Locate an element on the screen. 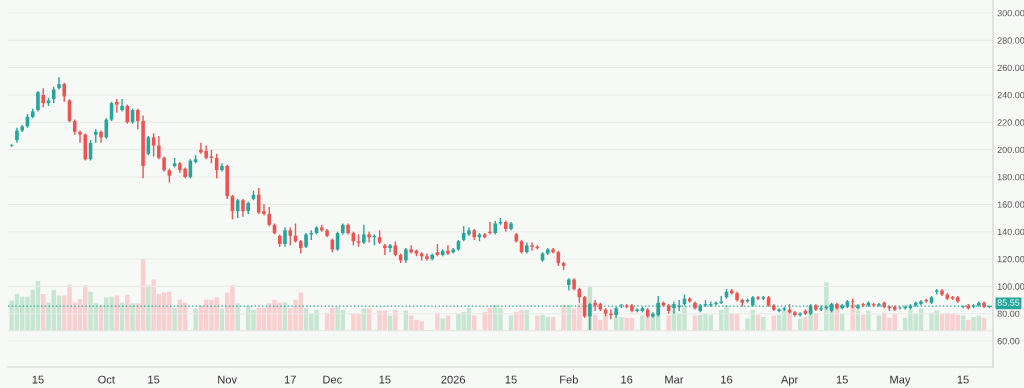  y-tick-label: 260.00 is located at coordinates (1010, 68).